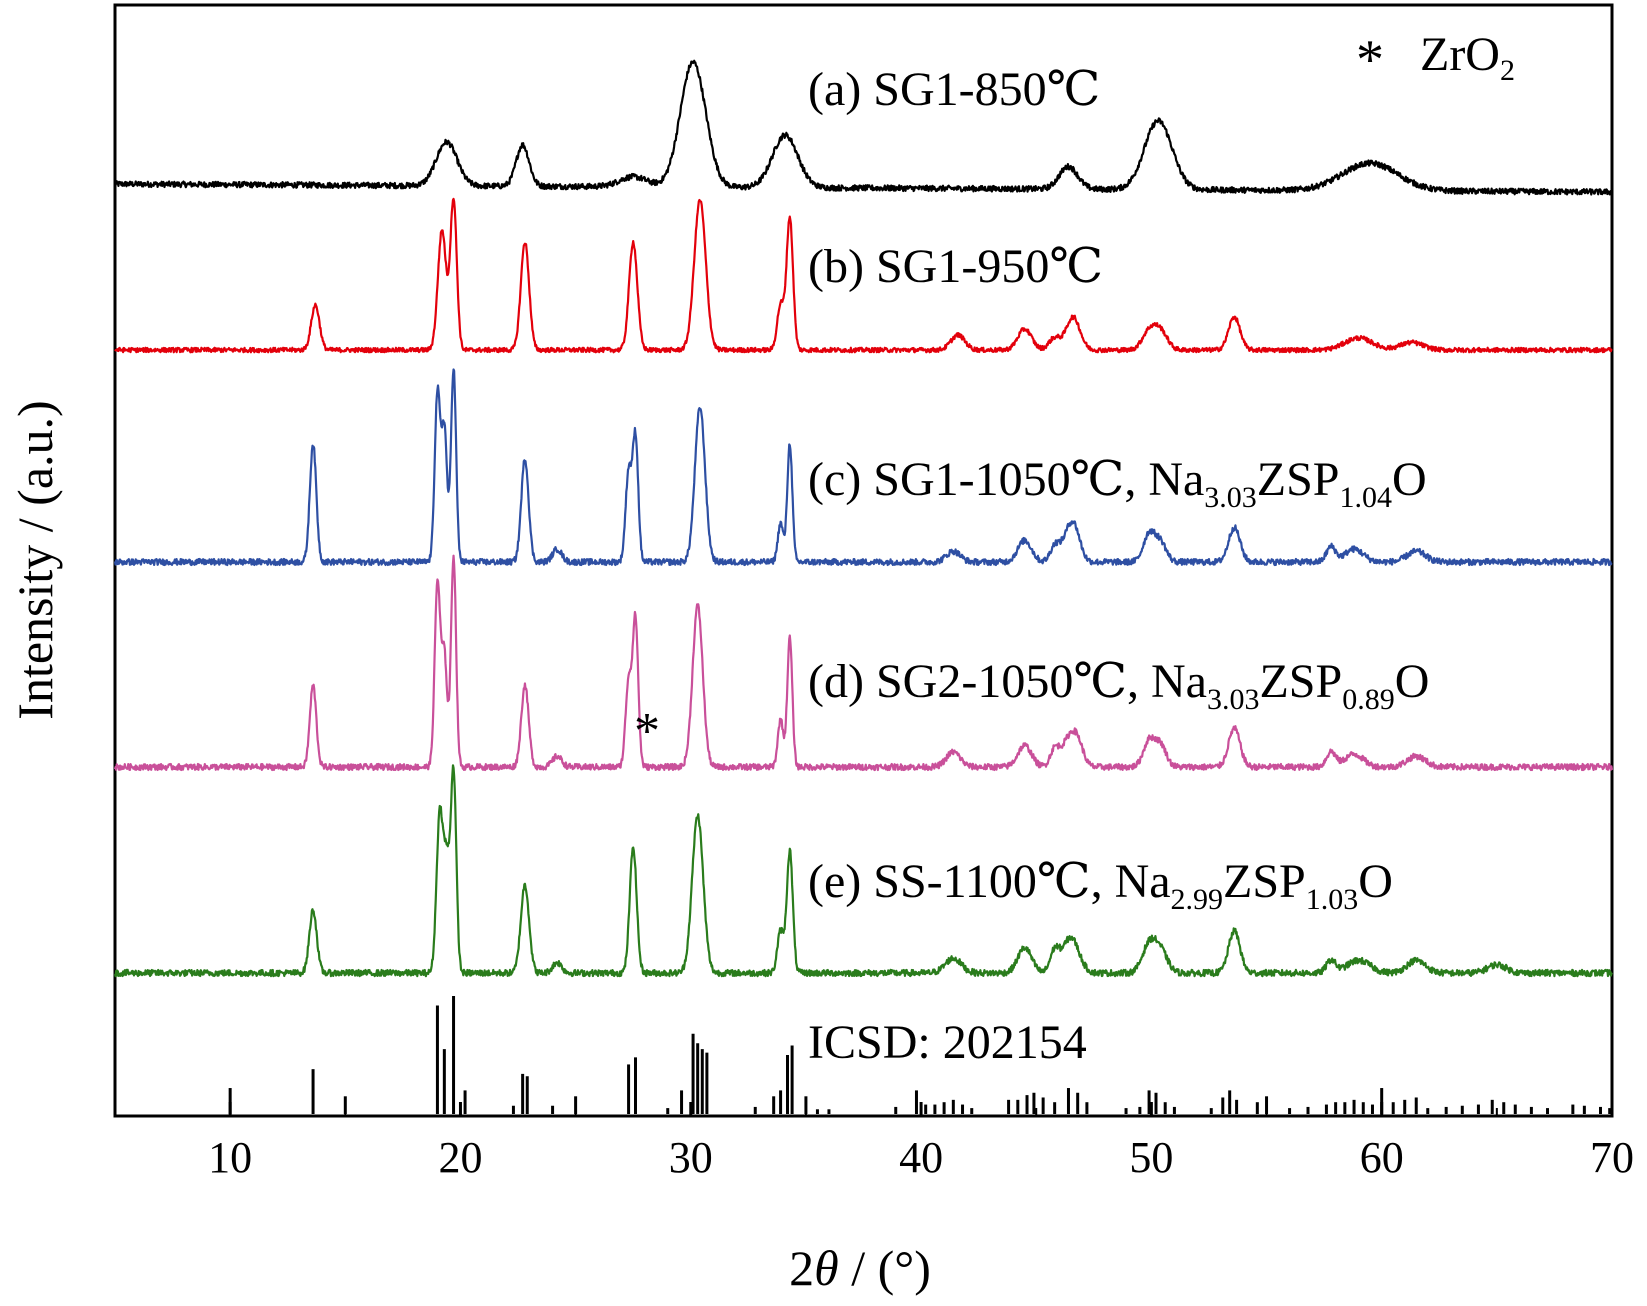 This screenshot has width=1647, height=1306. What do you see at coordinates (691, 1157) in the screenshot?
I see `x-tick-label: 30` at bounding box center [691, 1157].